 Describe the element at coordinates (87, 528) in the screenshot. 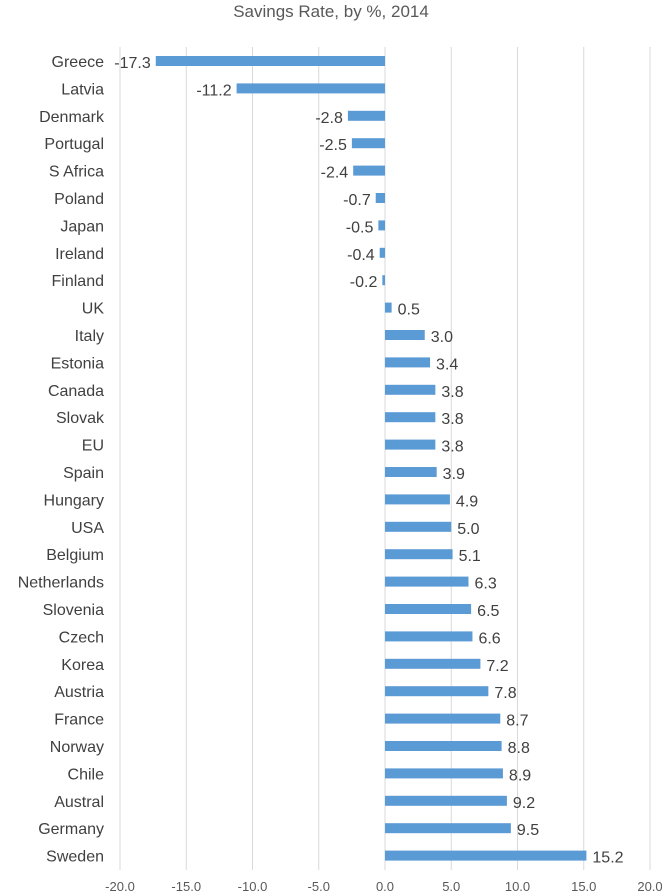

I see `category-label: USA` at that location.